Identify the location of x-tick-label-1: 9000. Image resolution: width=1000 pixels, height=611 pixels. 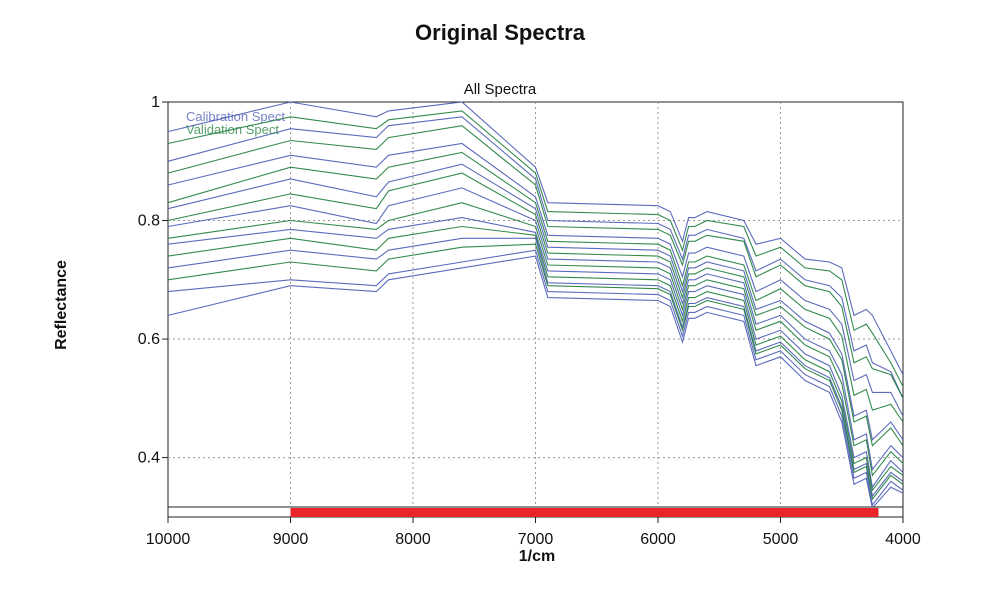
(291, 539).